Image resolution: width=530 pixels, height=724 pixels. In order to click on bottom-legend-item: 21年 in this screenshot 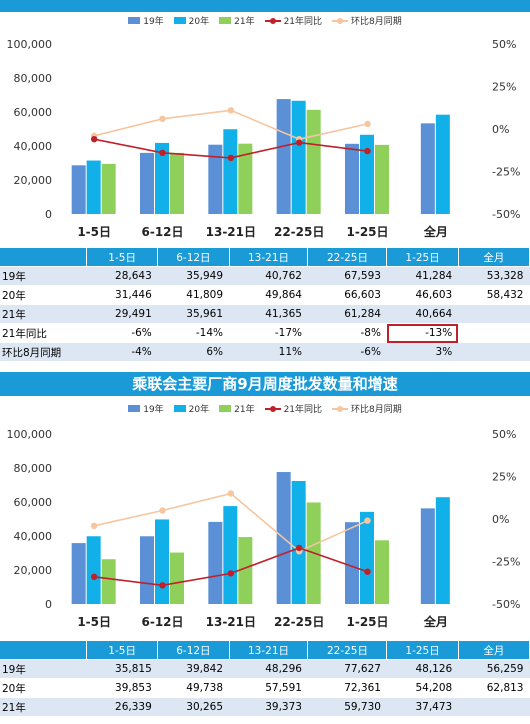, I will do `click(237, 408)`.